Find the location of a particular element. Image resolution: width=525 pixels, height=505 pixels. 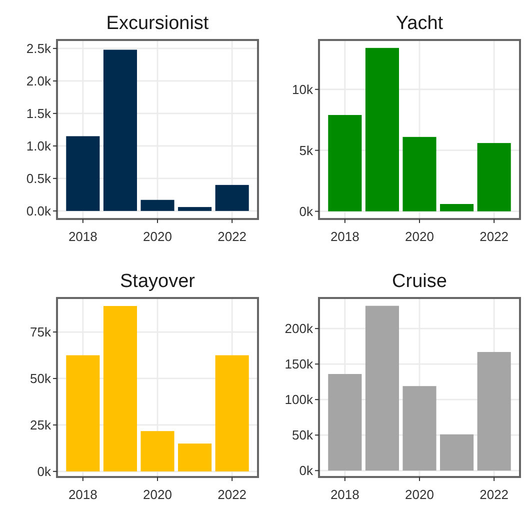

y-tick-label: 10k is located at coordinates (303, 89).